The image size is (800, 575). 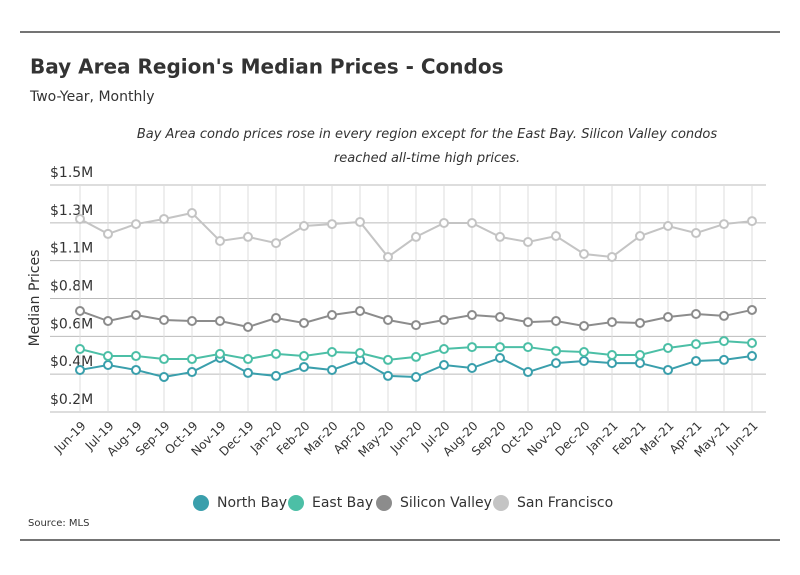 I want to click on legend-label: North Bay, so click(x=252, y=503).